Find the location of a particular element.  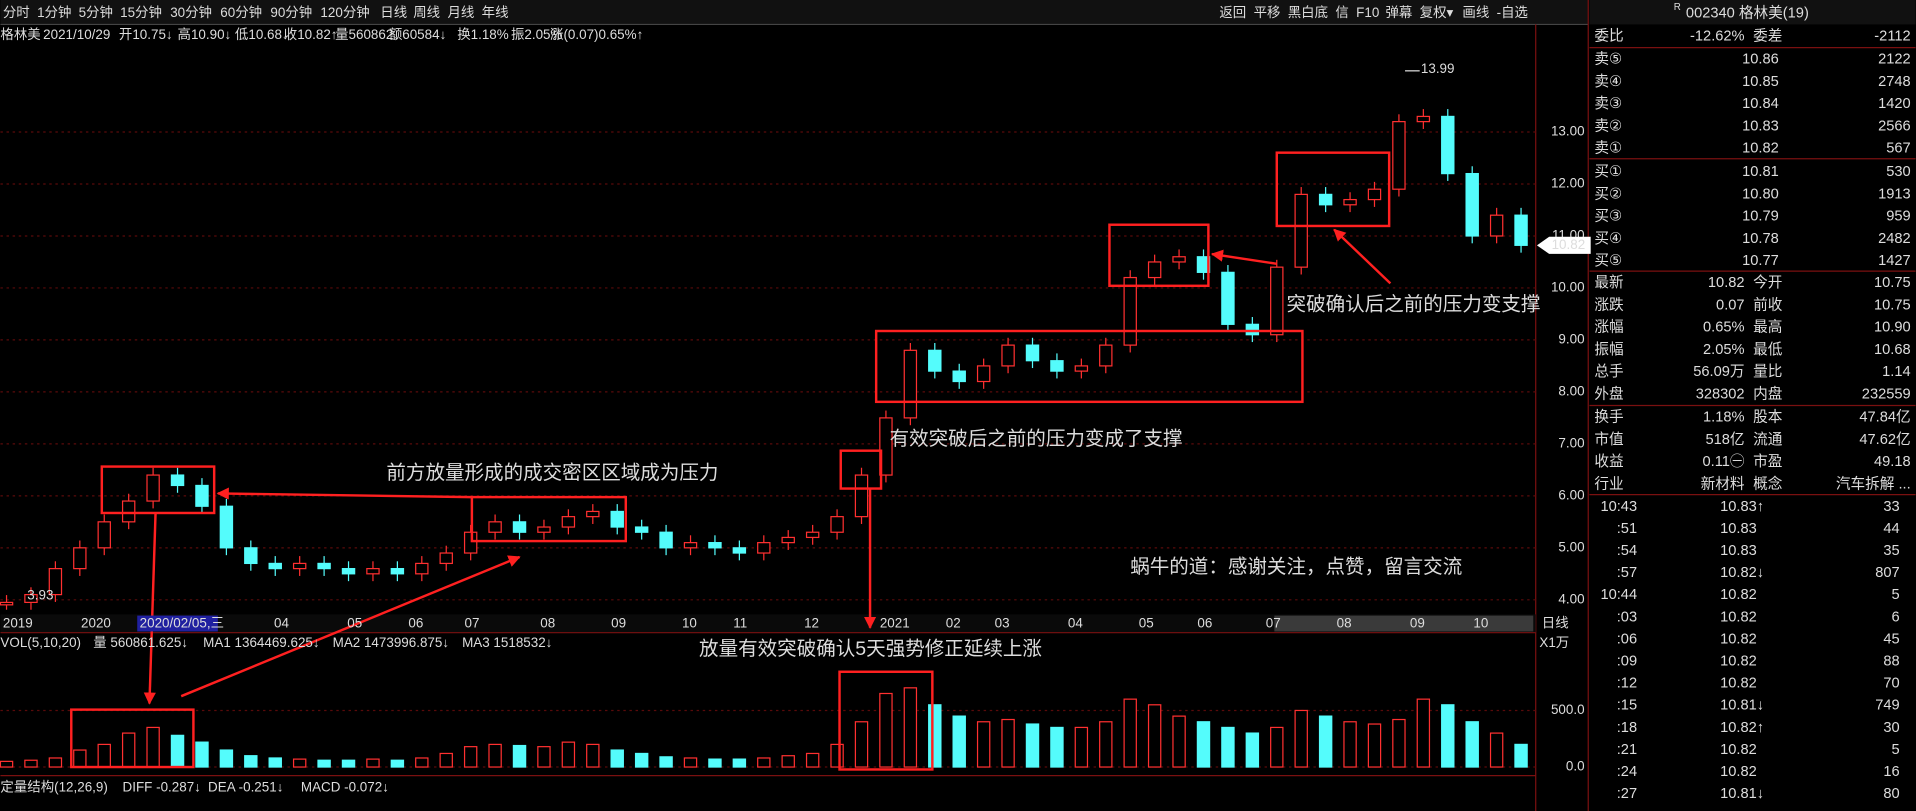

period-tab: 30分钟 is located at coordinates (191, 12).